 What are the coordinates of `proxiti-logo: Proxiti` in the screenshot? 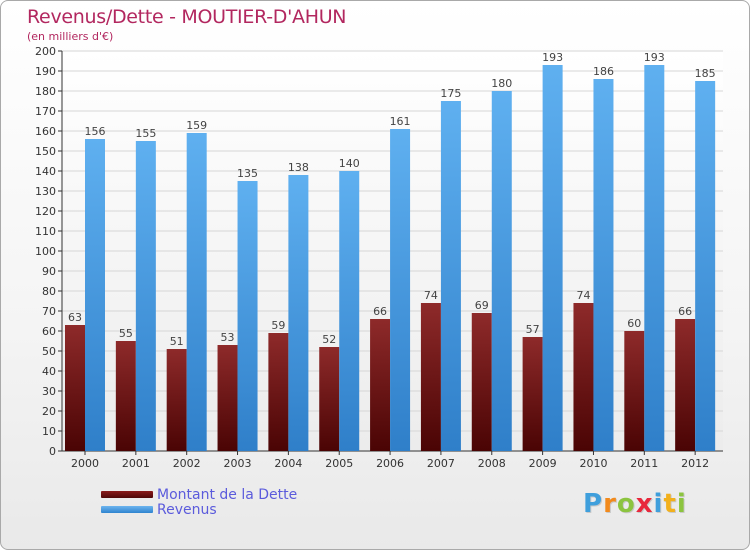 It's located at (635, 504).